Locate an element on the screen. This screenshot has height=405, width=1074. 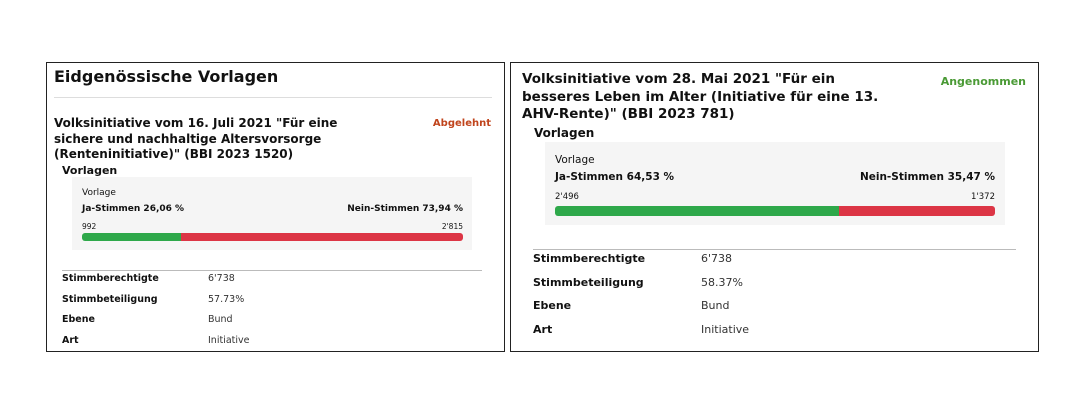
no-label: Nein-Stimmen 73,94 % is located at coordinates (405, 209).